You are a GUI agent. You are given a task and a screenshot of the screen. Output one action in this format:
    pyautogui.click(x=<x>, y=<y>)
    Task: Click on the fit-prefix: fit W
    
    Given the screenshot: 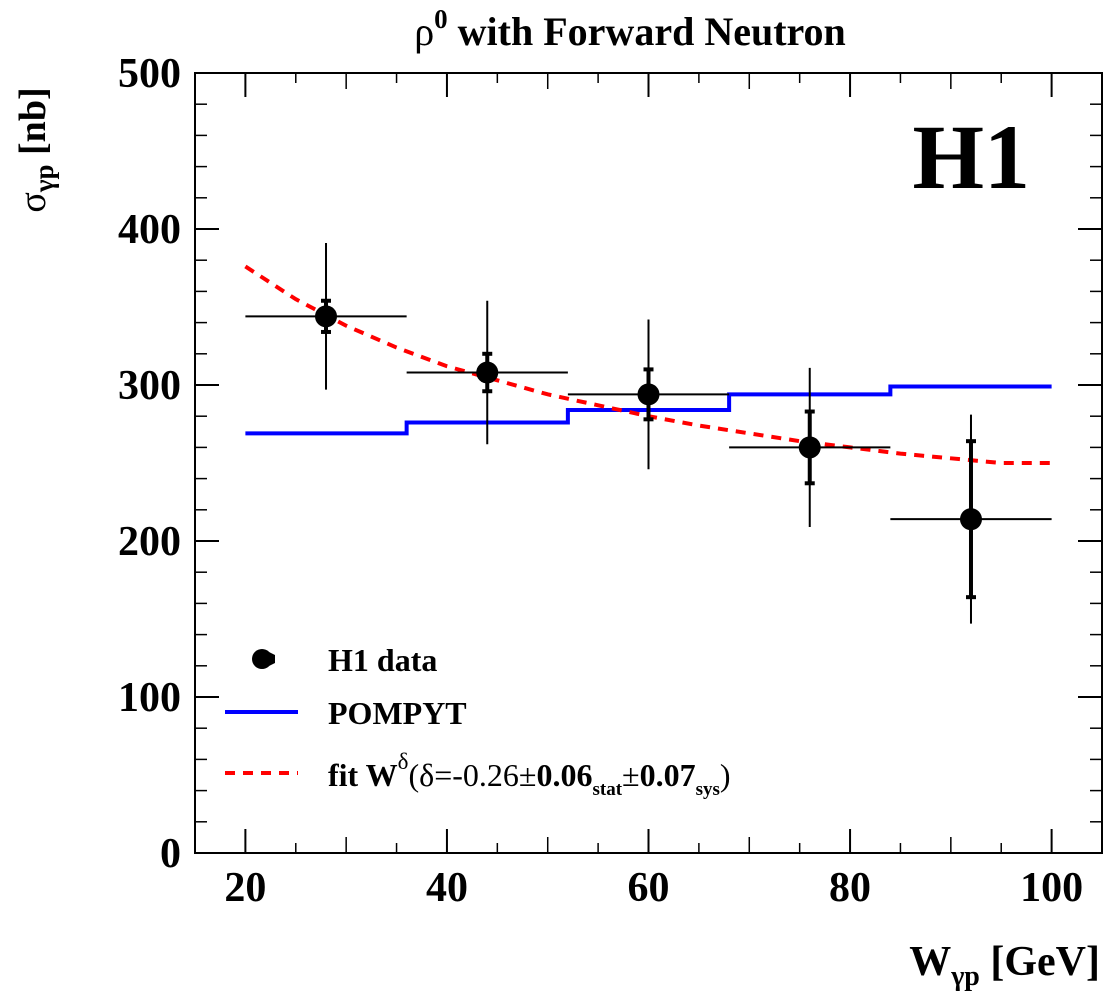 What is the action you would take?
    pyautogui.click(x=363, y=775)
    